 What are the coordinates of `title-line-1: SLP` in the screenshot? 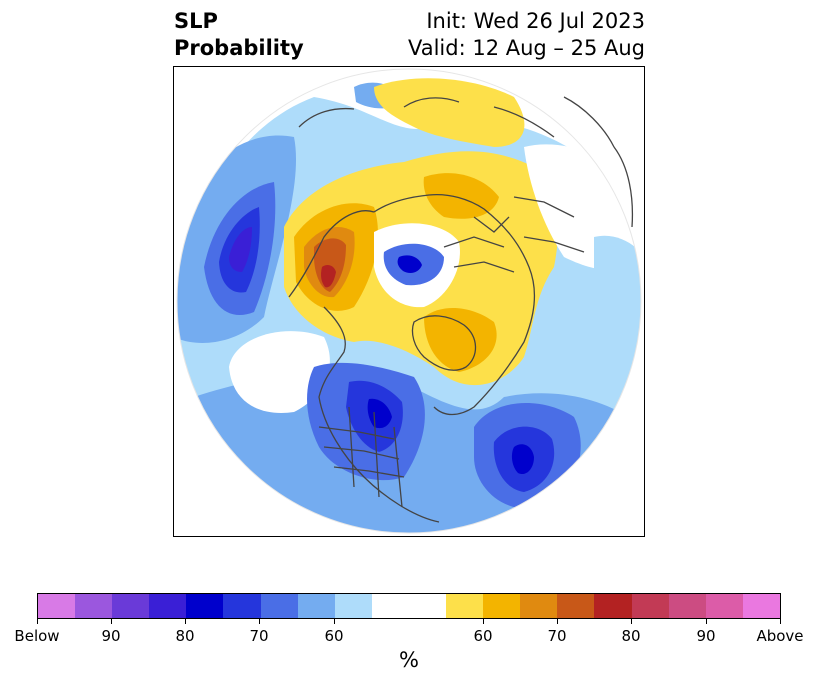 It's located at (196, 21).